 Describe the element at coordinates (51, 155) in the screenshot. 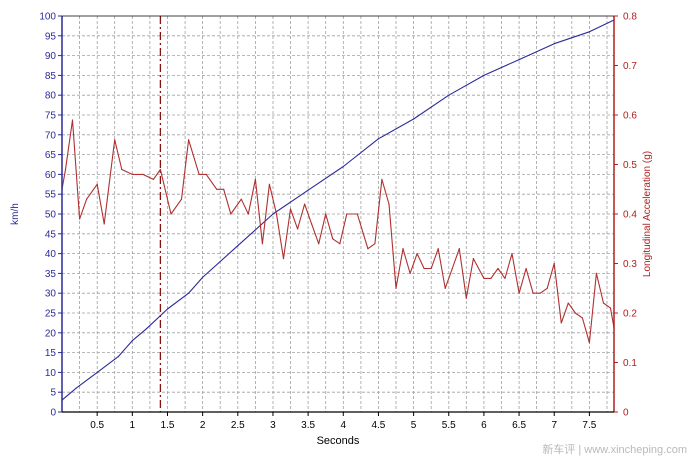

I see `left-tick-label: 65` at that location.